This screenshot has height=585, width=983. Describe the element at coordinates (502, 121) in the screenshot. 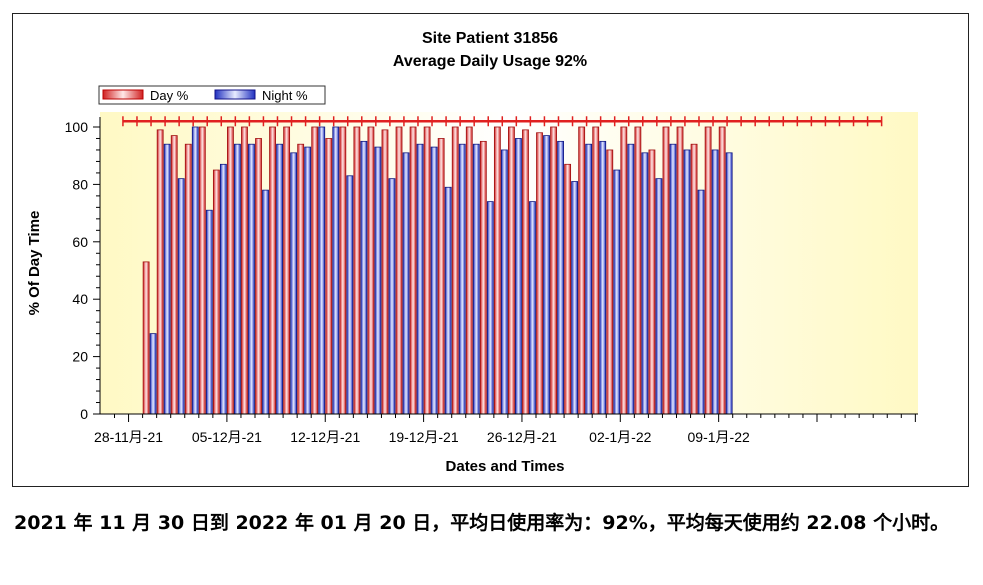

I see `target-line` at that location.